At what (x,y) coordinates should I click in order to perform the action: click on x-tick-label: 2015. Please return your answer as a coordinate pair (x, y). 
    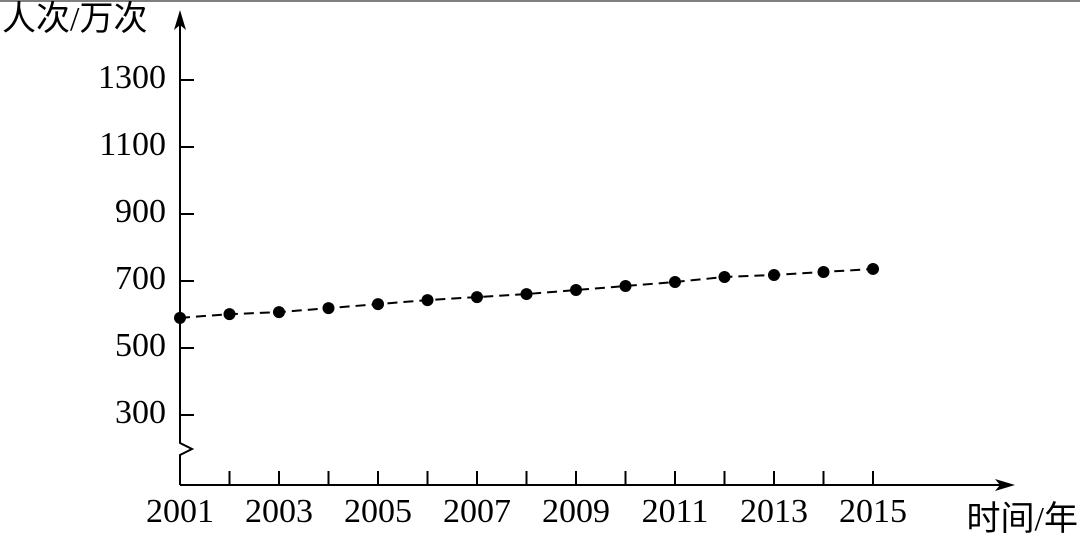
    Looking at the image, I should click on (873, 511).